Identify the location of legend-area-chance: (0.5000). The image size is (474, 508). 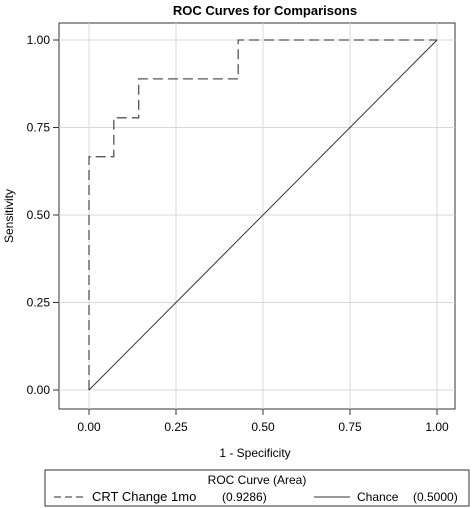
(435, 497).